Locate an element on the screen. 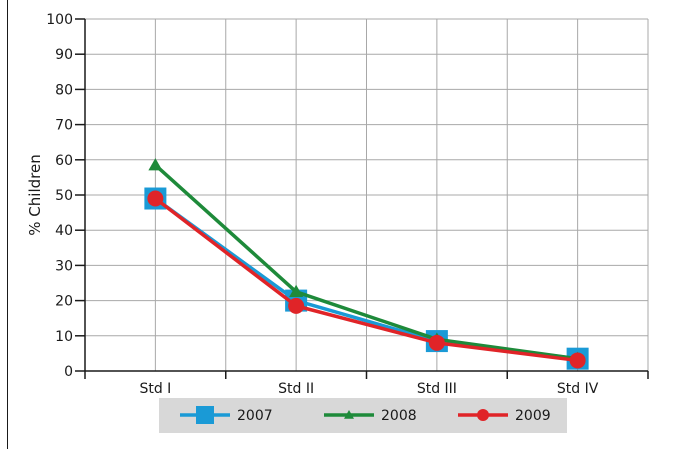  x-tick-label: Std II is located at coordinates (296, 389).